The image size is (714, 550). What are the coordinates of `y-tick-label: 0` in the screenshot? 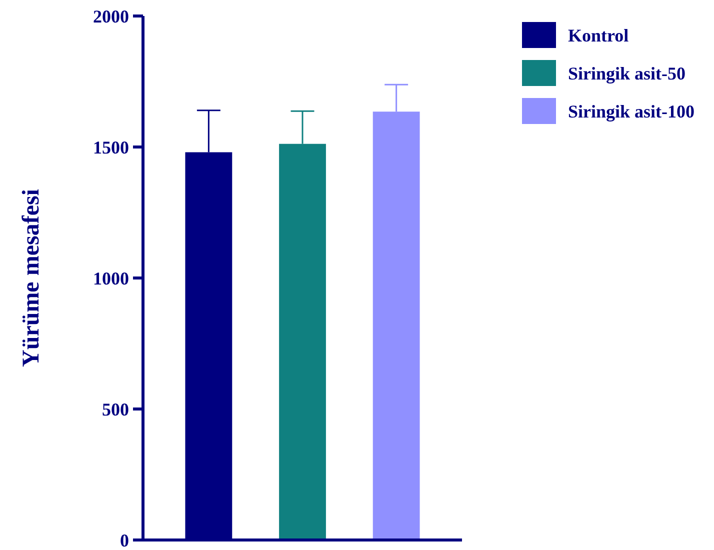 It's located at (124, 540).